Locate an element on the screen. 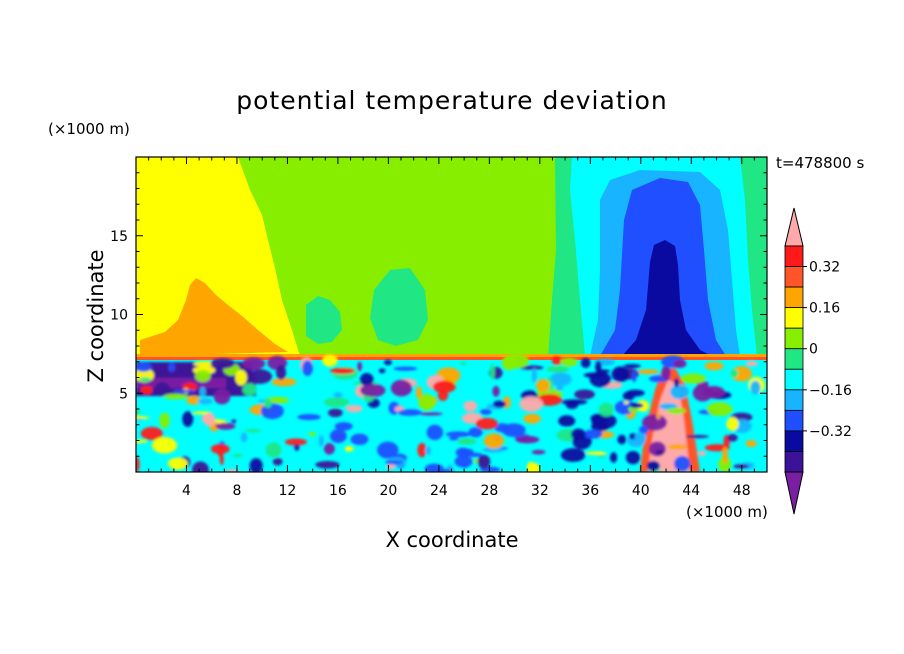  warm-region-upper-left is located at coordinates (218, 256).